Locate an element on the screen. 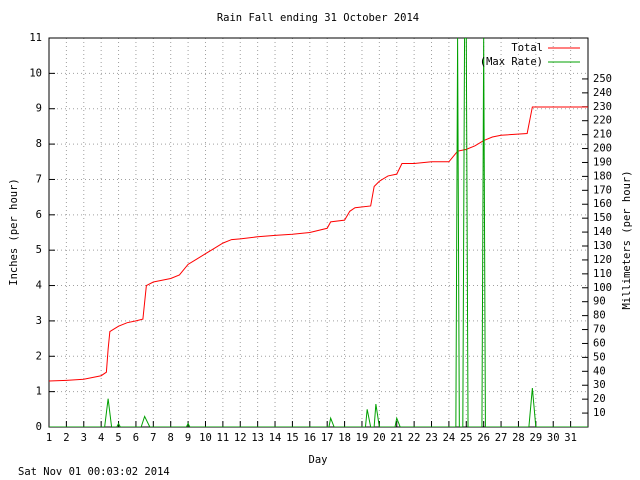  y2-tick-label: 90 is located at coordinates (599, 302).